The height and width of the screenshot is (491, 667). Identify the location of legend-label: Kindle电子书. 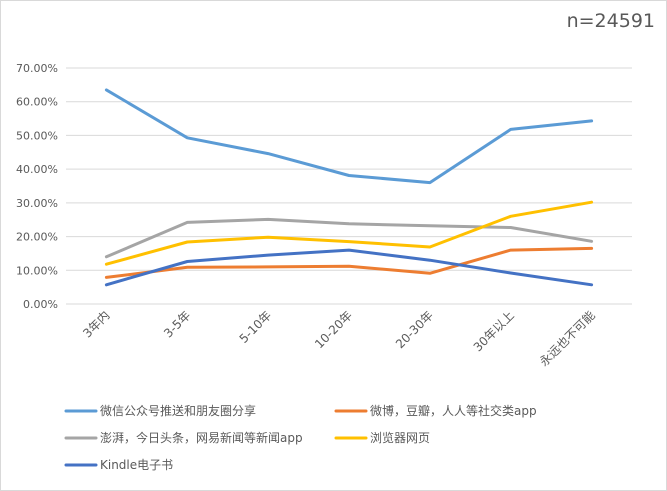
(136, 465).